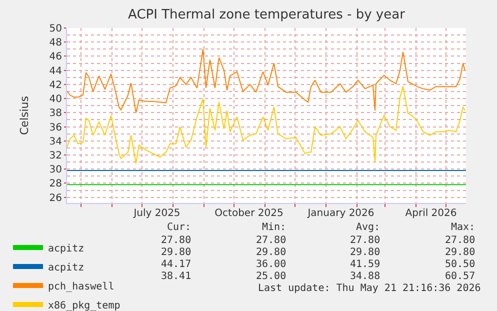 Image resolution: width=497 pixels, height=311 pixels. Describe the element at coordinates (267, 15) in the screenshot. I see `chart-title: ACPI Thermal zone temperatures - by year` at that location.